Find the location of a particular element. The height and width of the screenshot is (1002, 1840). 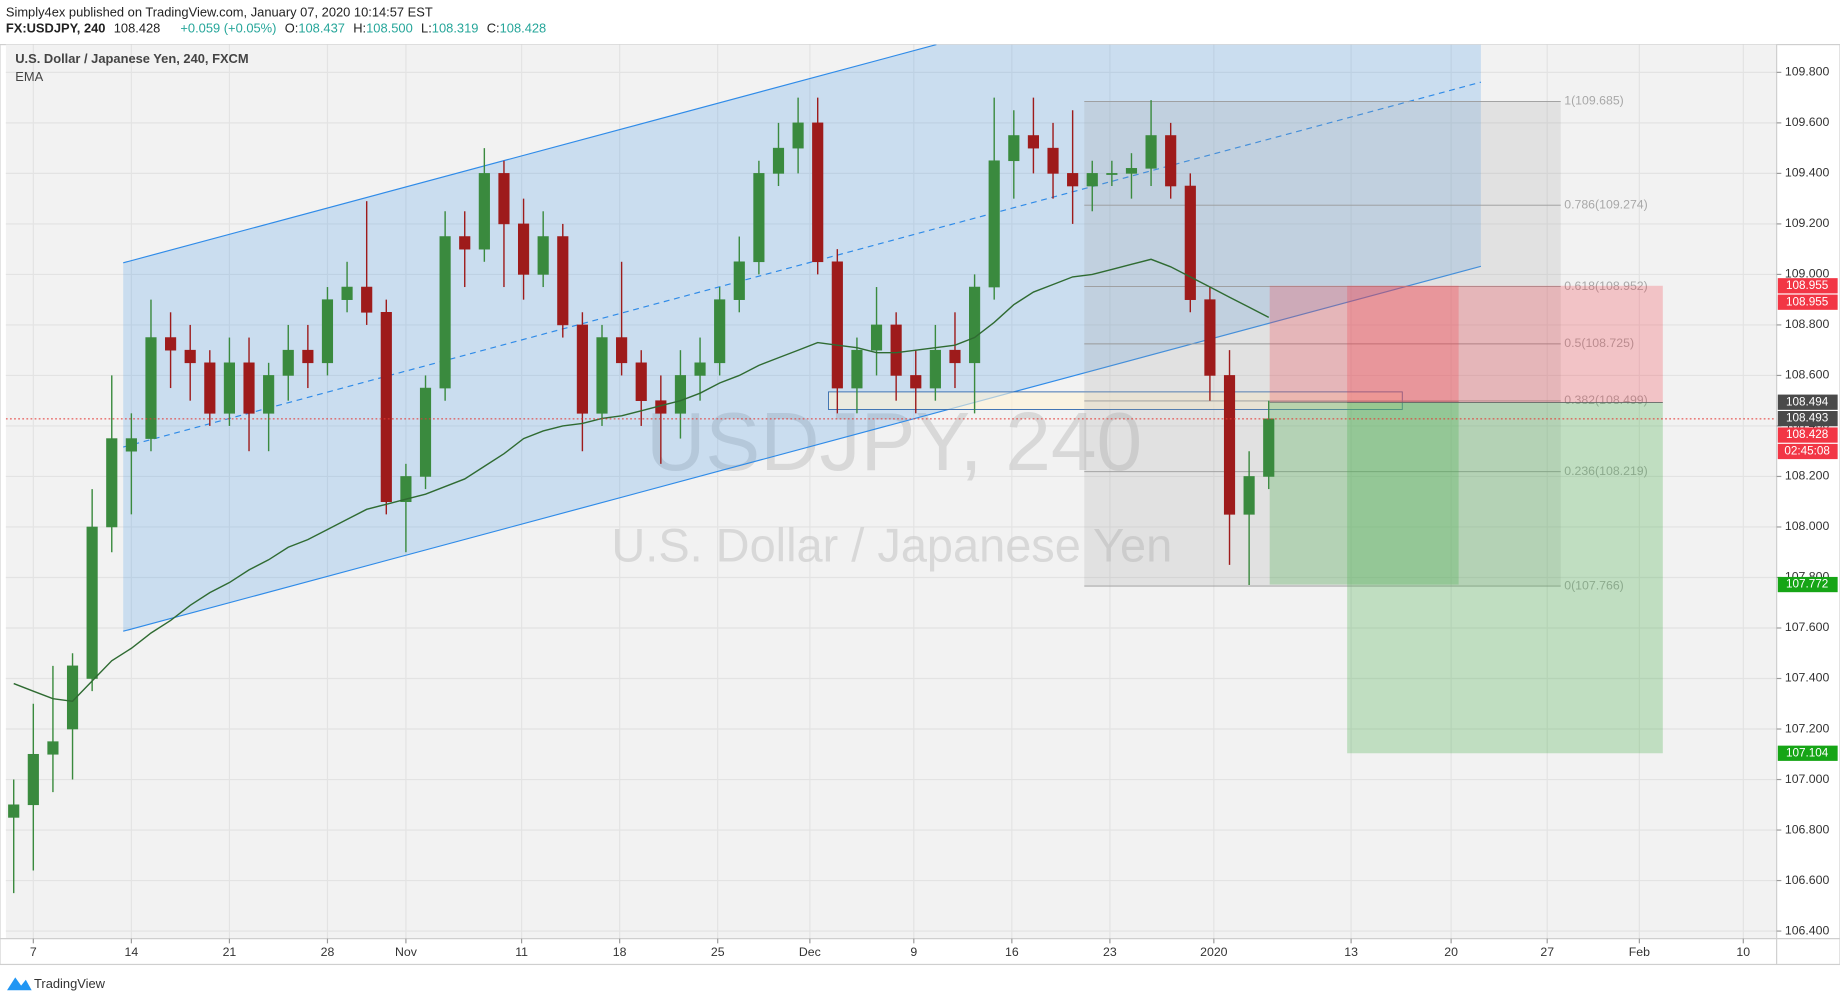

price-badge-label: 108.494 is located at coordinates (1807, 401).